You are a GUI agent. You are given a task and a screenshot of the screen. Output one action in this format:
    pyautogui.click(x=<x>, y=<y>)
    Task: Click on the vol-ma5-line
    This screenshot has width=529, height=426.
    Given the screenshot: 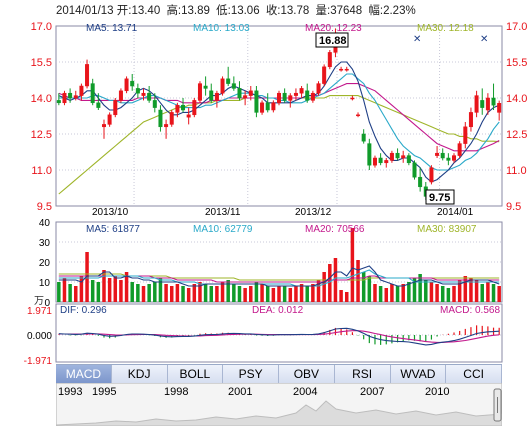 What is the action you would take?
    pyautogui.click(x=279, y=276)
    